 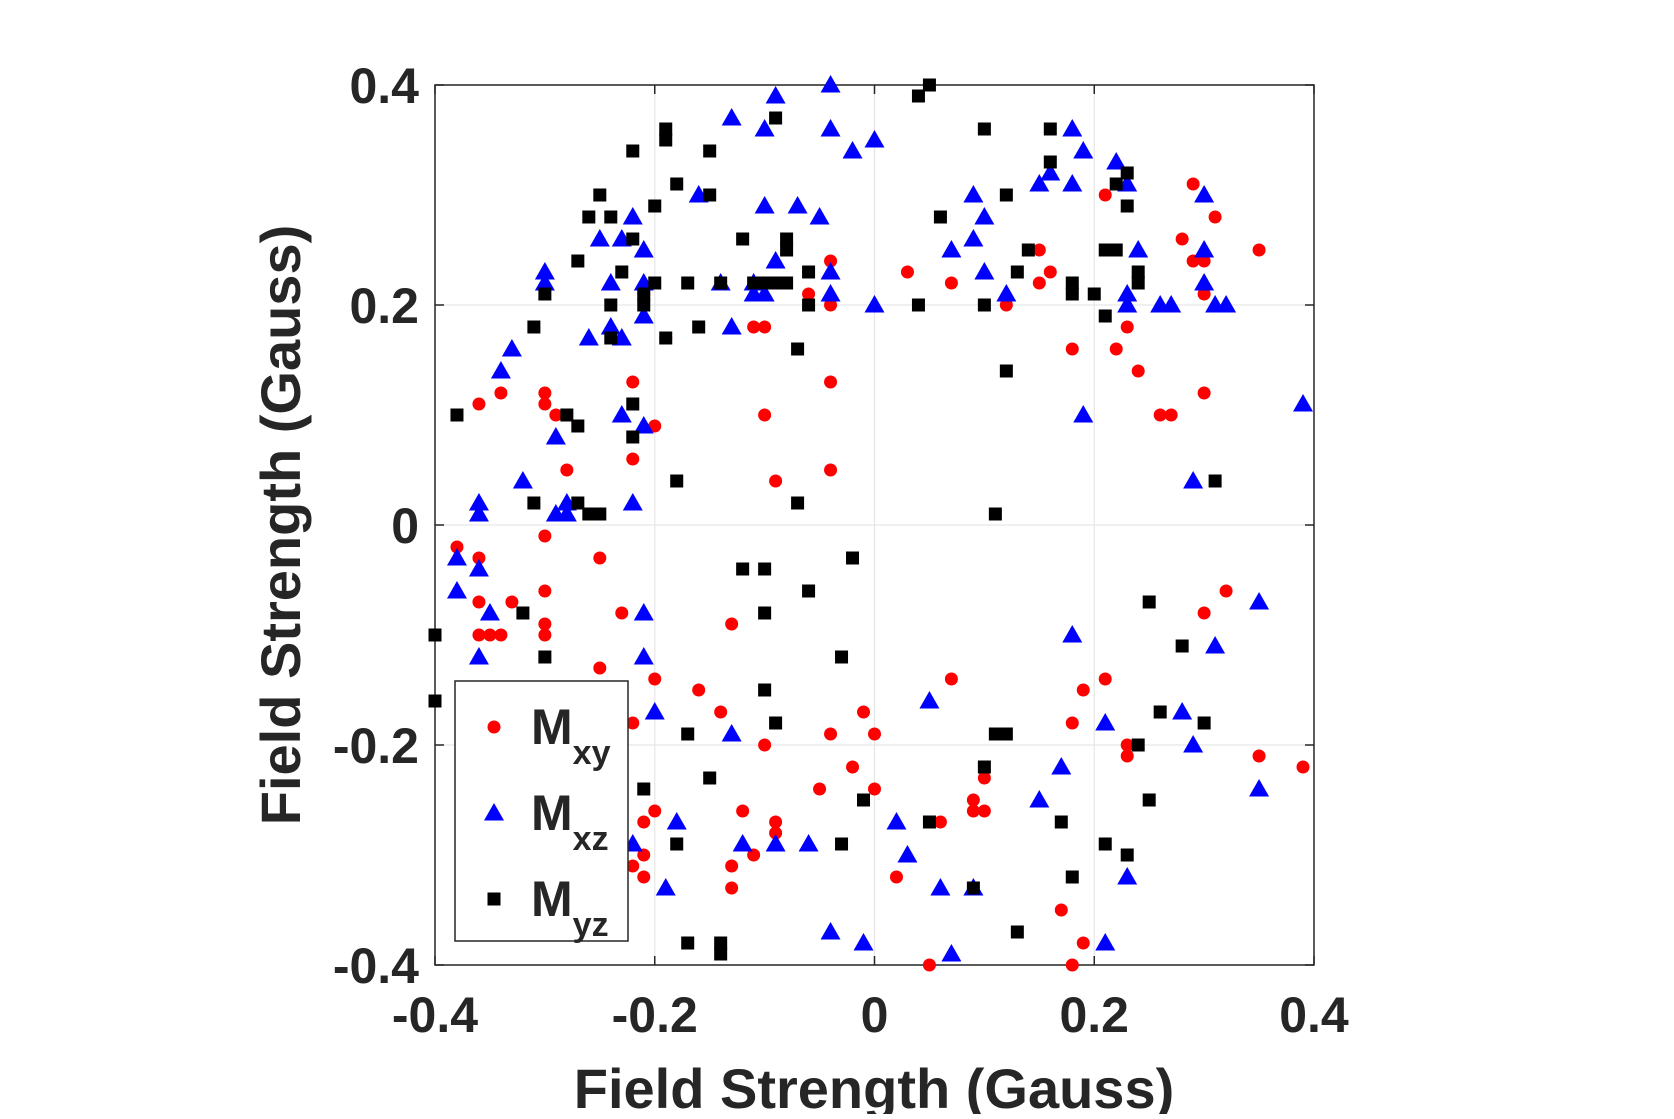 I want to click on legend-label-subscript: xy, so click(x=592, y=753).